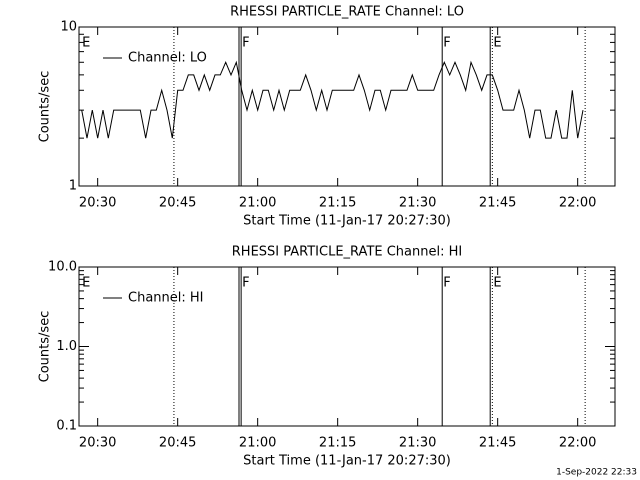  I want to click on legend-label: Channel: HI, so click(166, 298).